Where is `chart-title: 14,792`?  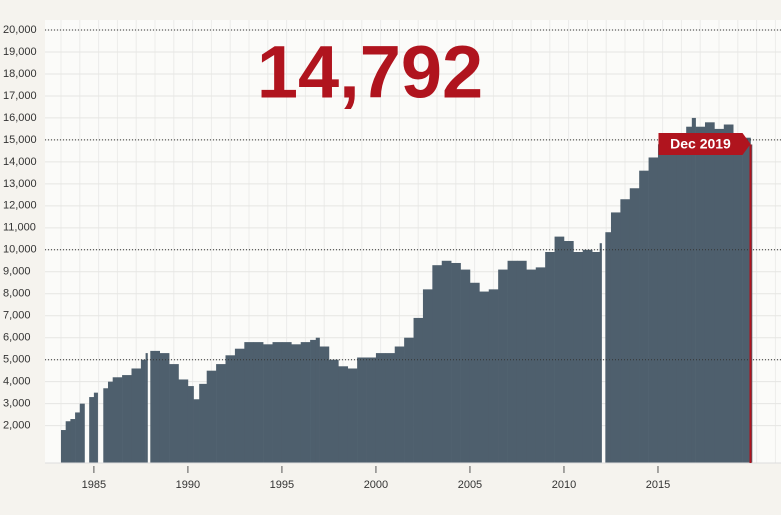
chart-title: 14,792 is located at coordinates (370, 72).